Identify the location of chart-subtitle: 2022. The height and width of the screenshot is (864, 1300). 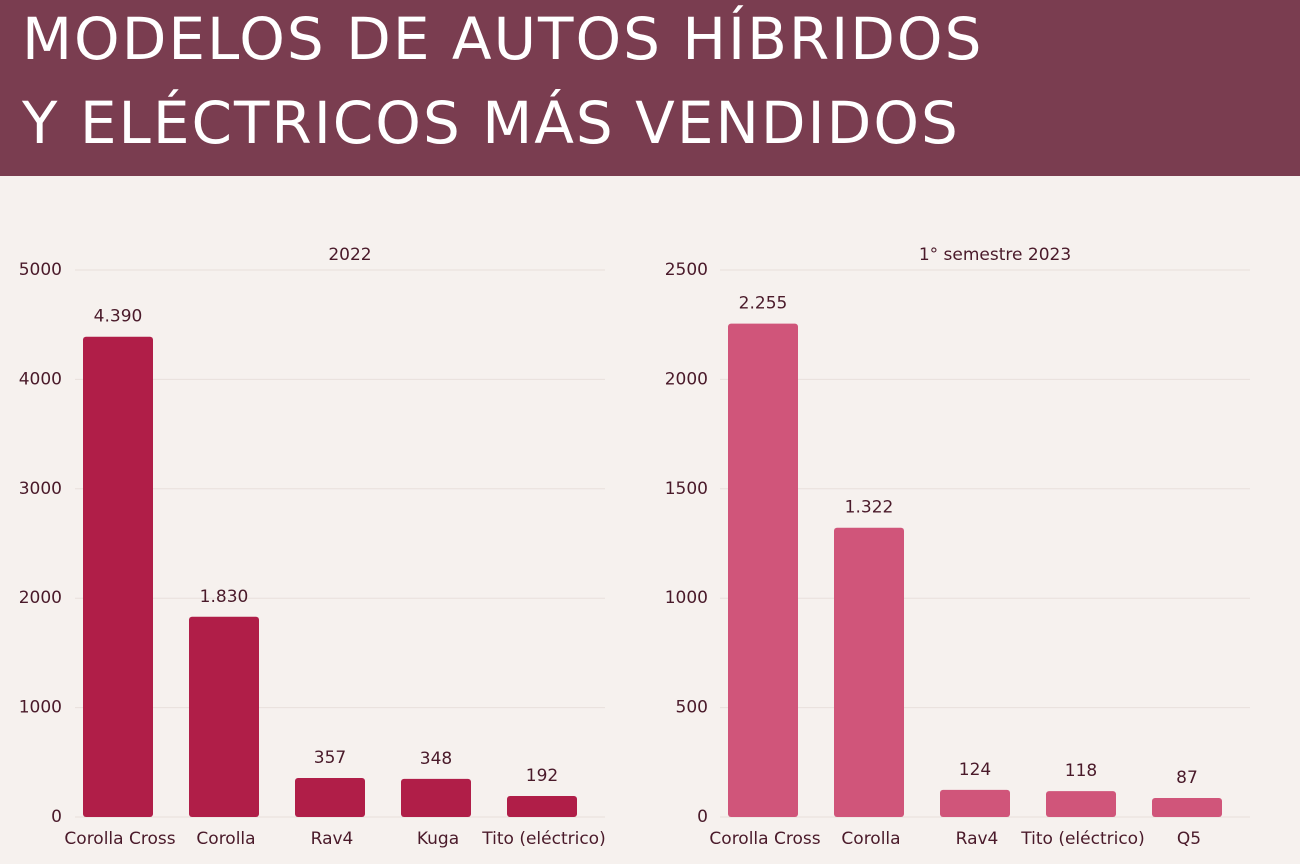
(349, 255).